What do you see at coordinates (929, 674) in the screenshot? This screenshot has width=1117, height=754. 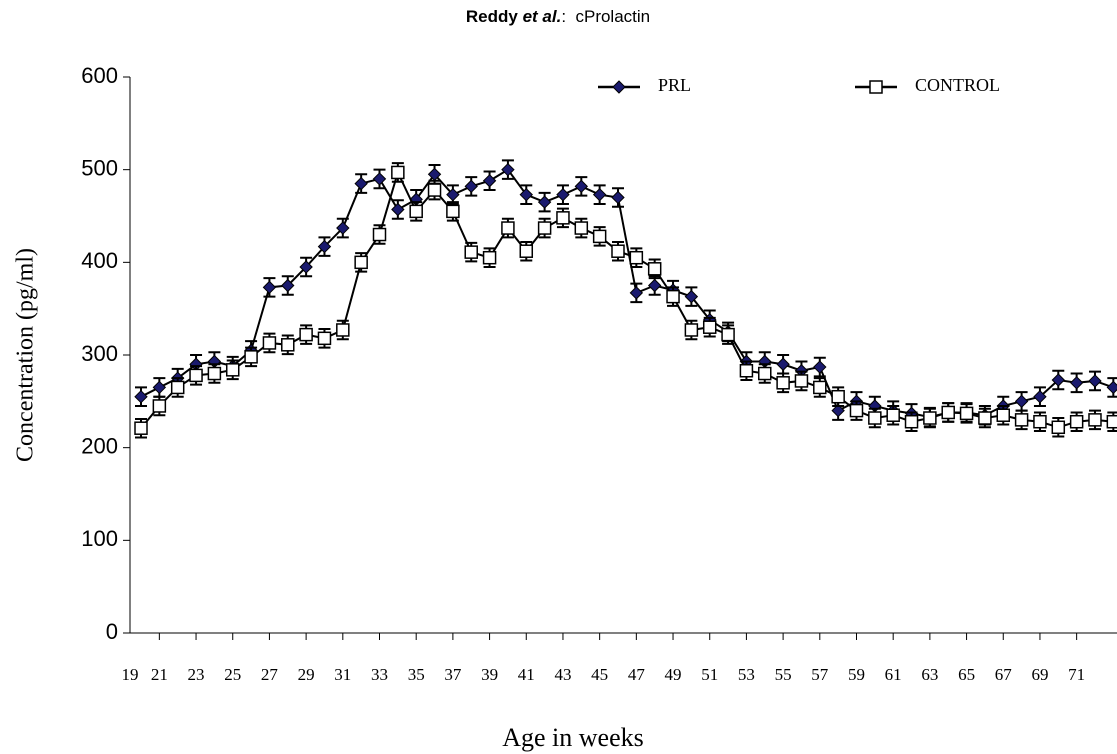 I see `x-tick-label: 63` at bounding box center [929, 674].